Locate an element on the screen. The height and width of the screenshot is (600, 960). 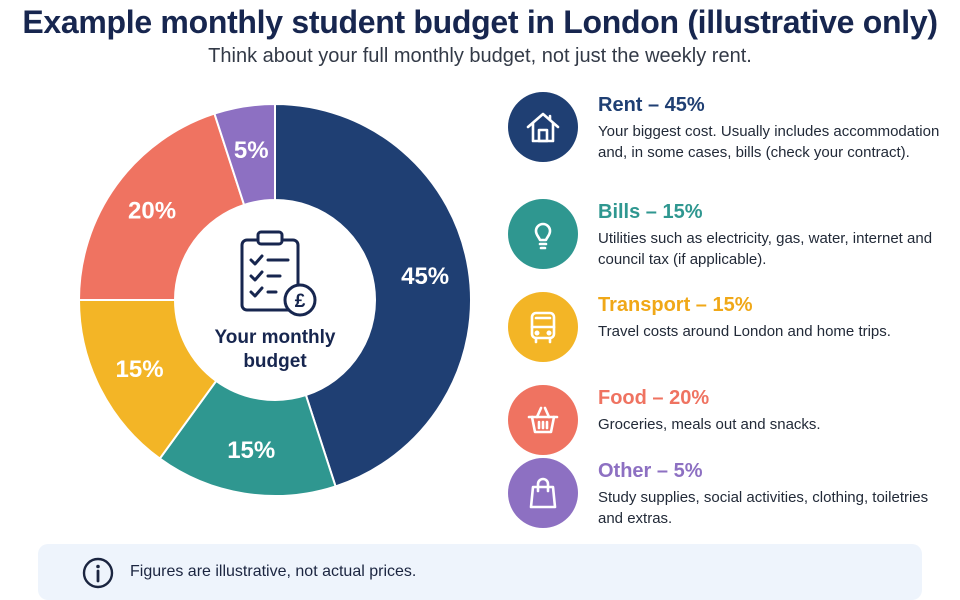
legend-title-transport: Transport – 15% is located at coordinates (675, 305).